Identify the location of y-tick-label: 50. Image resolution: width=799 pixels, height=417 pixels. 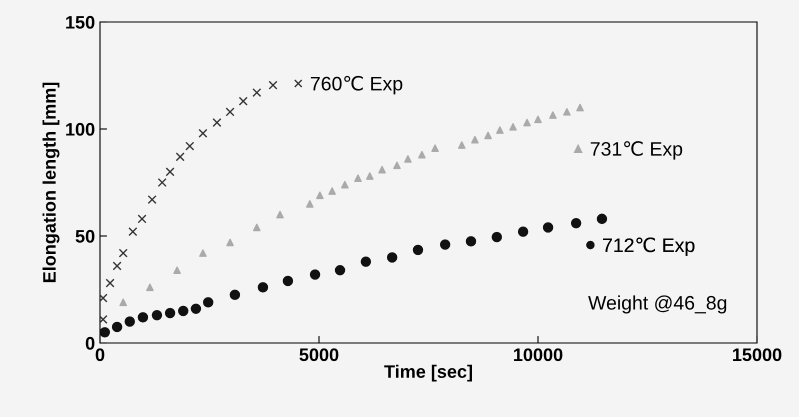
(85, 236).